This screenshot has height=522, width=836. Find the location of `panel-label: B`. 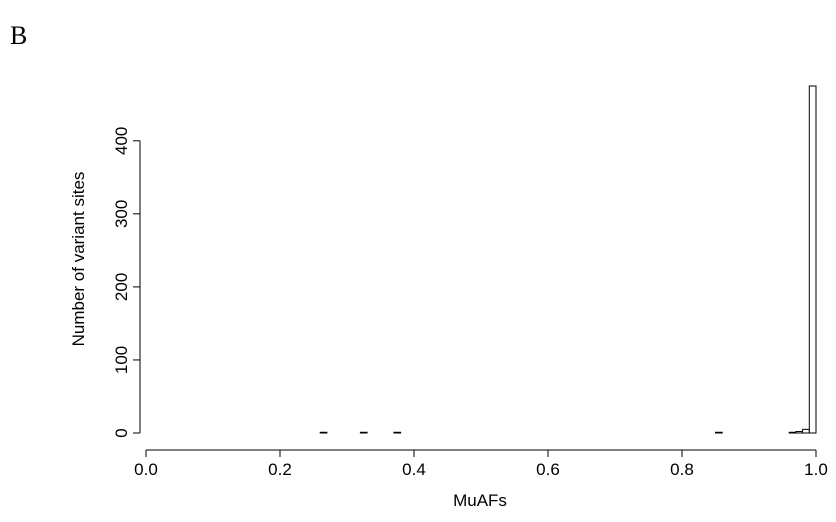

panel-label: B is located at coordinates (18, 35).